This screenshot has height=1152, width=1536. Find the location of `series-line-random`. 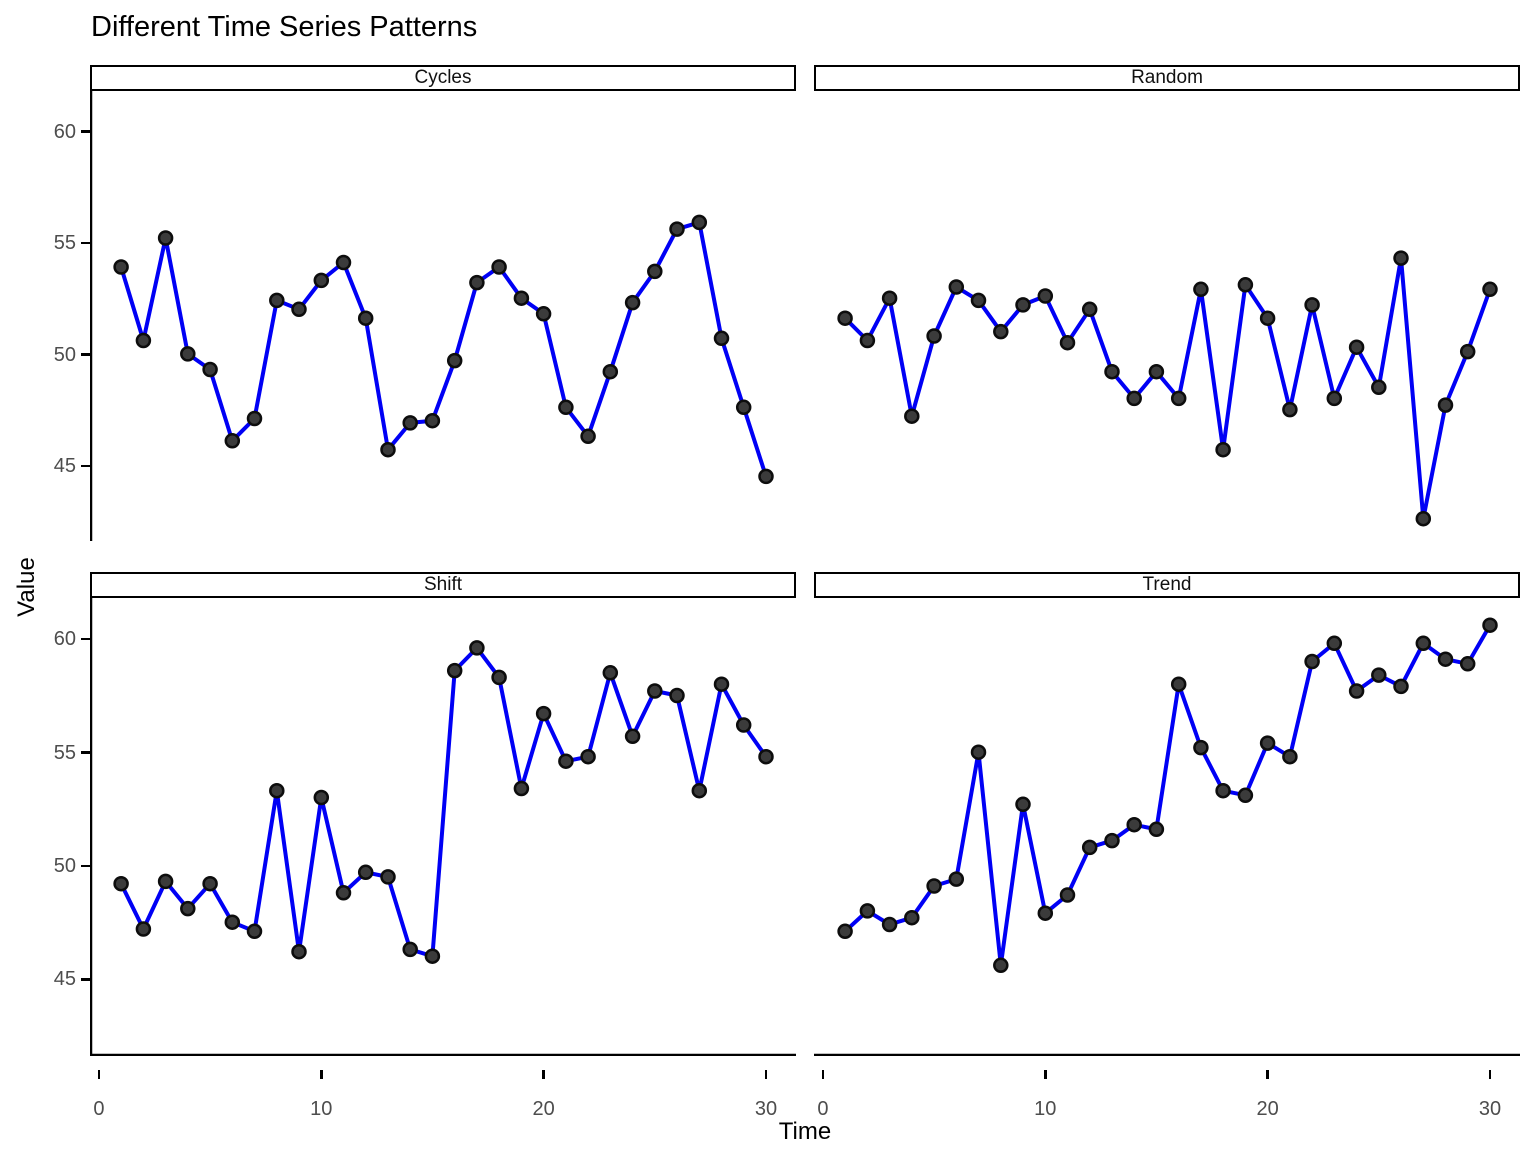

series-line-random is located at coordinates (1167, 388).